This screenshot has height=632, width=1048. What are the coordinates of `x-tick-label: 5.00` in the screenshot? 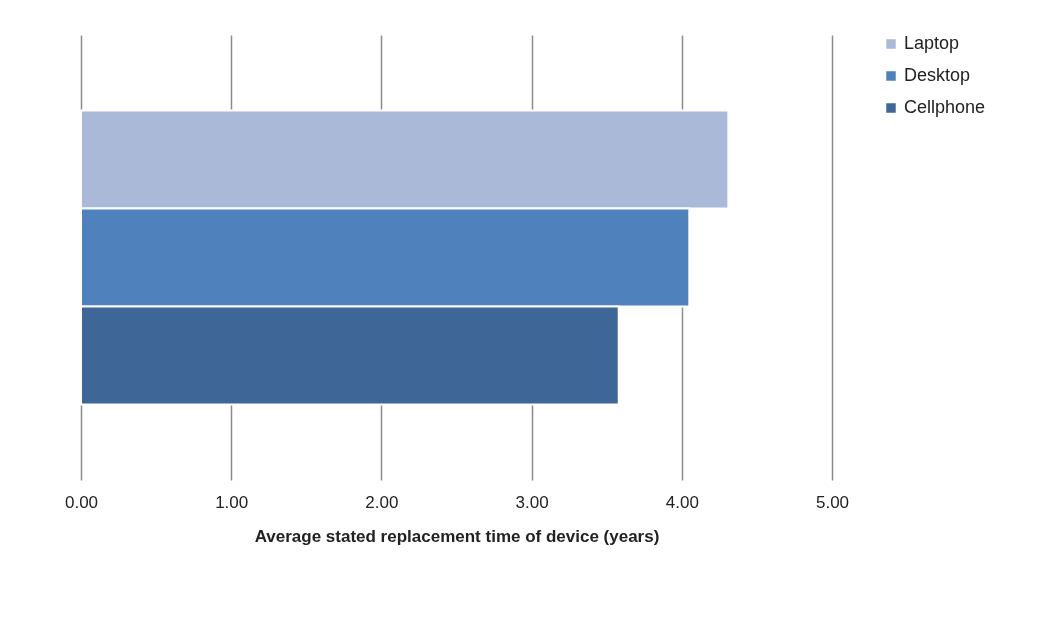 It's located at (832, 502).